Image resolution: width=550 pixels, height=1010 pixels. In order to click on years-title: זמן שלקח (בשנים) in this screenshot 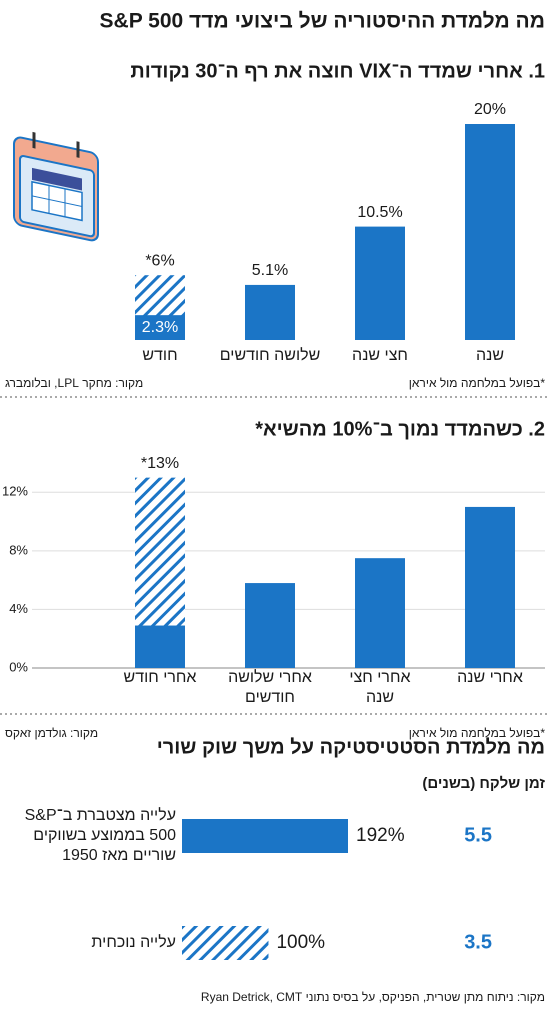, I will do `click(483, 783)`.